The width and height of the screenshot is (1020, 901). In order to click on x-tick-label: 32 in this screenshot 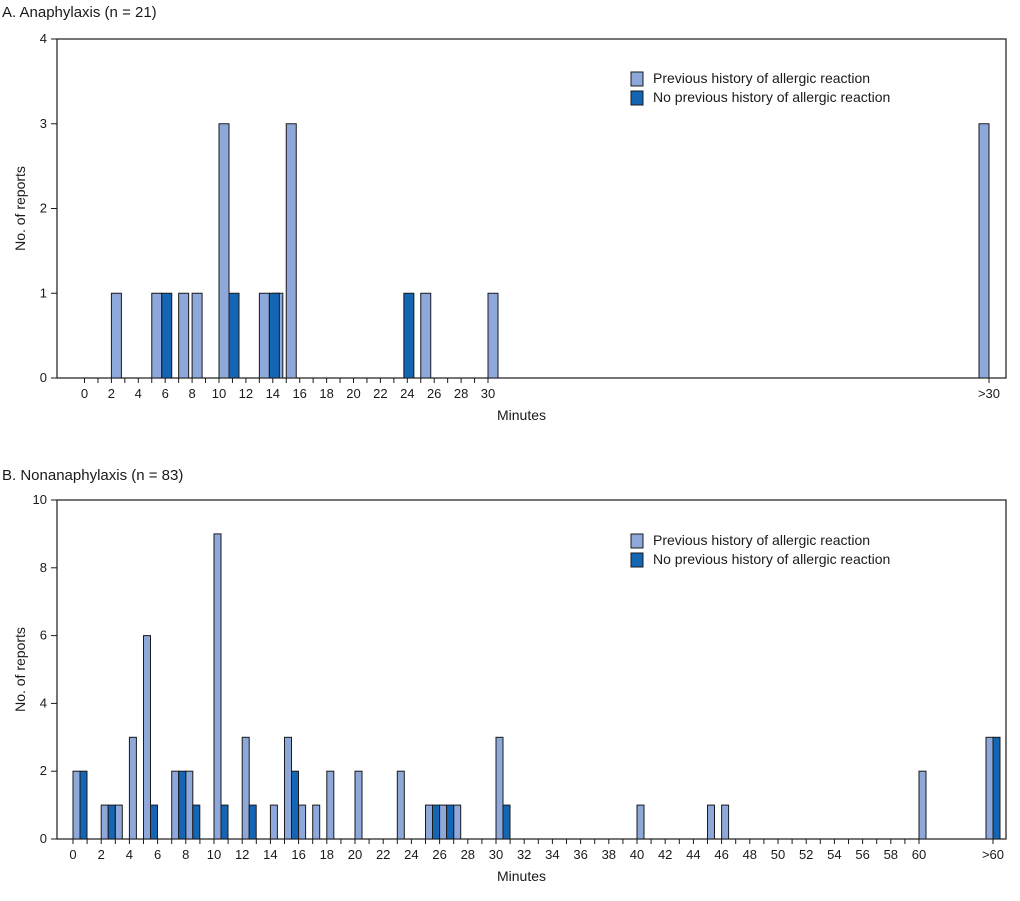, I will do `click(524, 854)`.